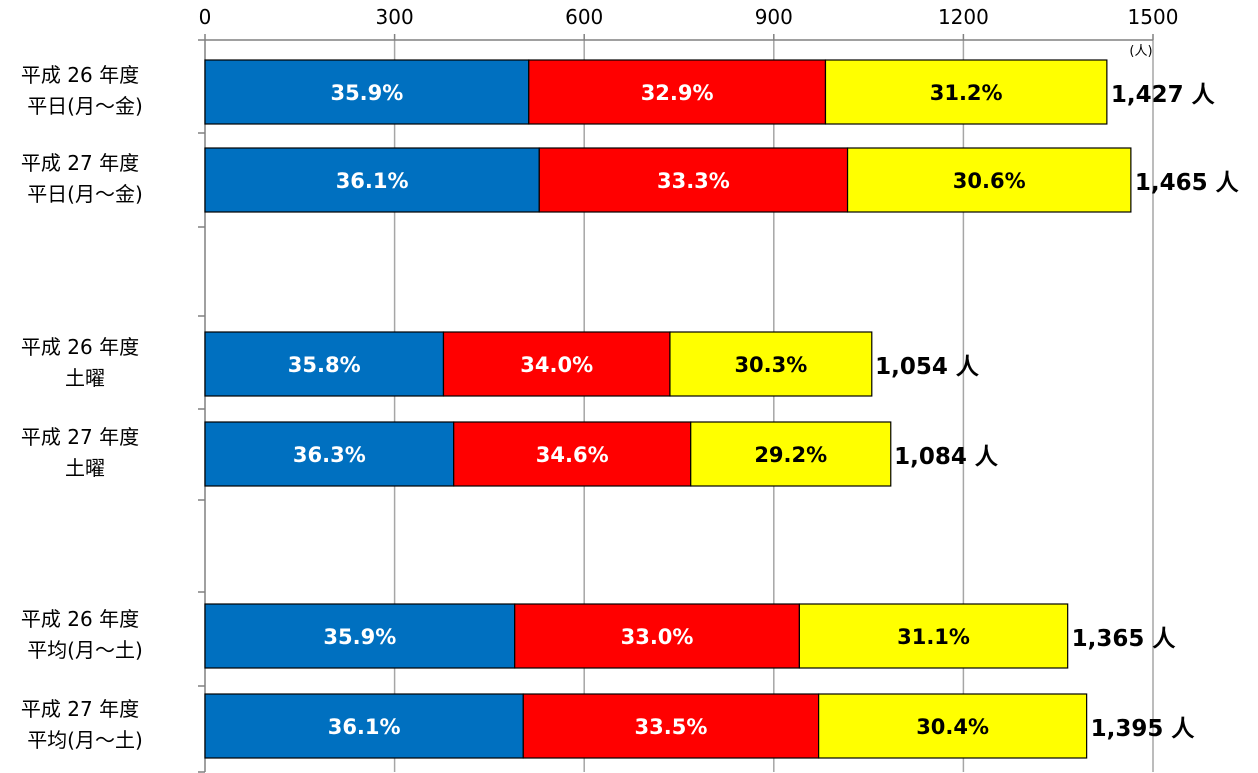 This screenshot has width=1258, height=773. I want to click on data-label-percent: 30.3%, so click(770, 365).